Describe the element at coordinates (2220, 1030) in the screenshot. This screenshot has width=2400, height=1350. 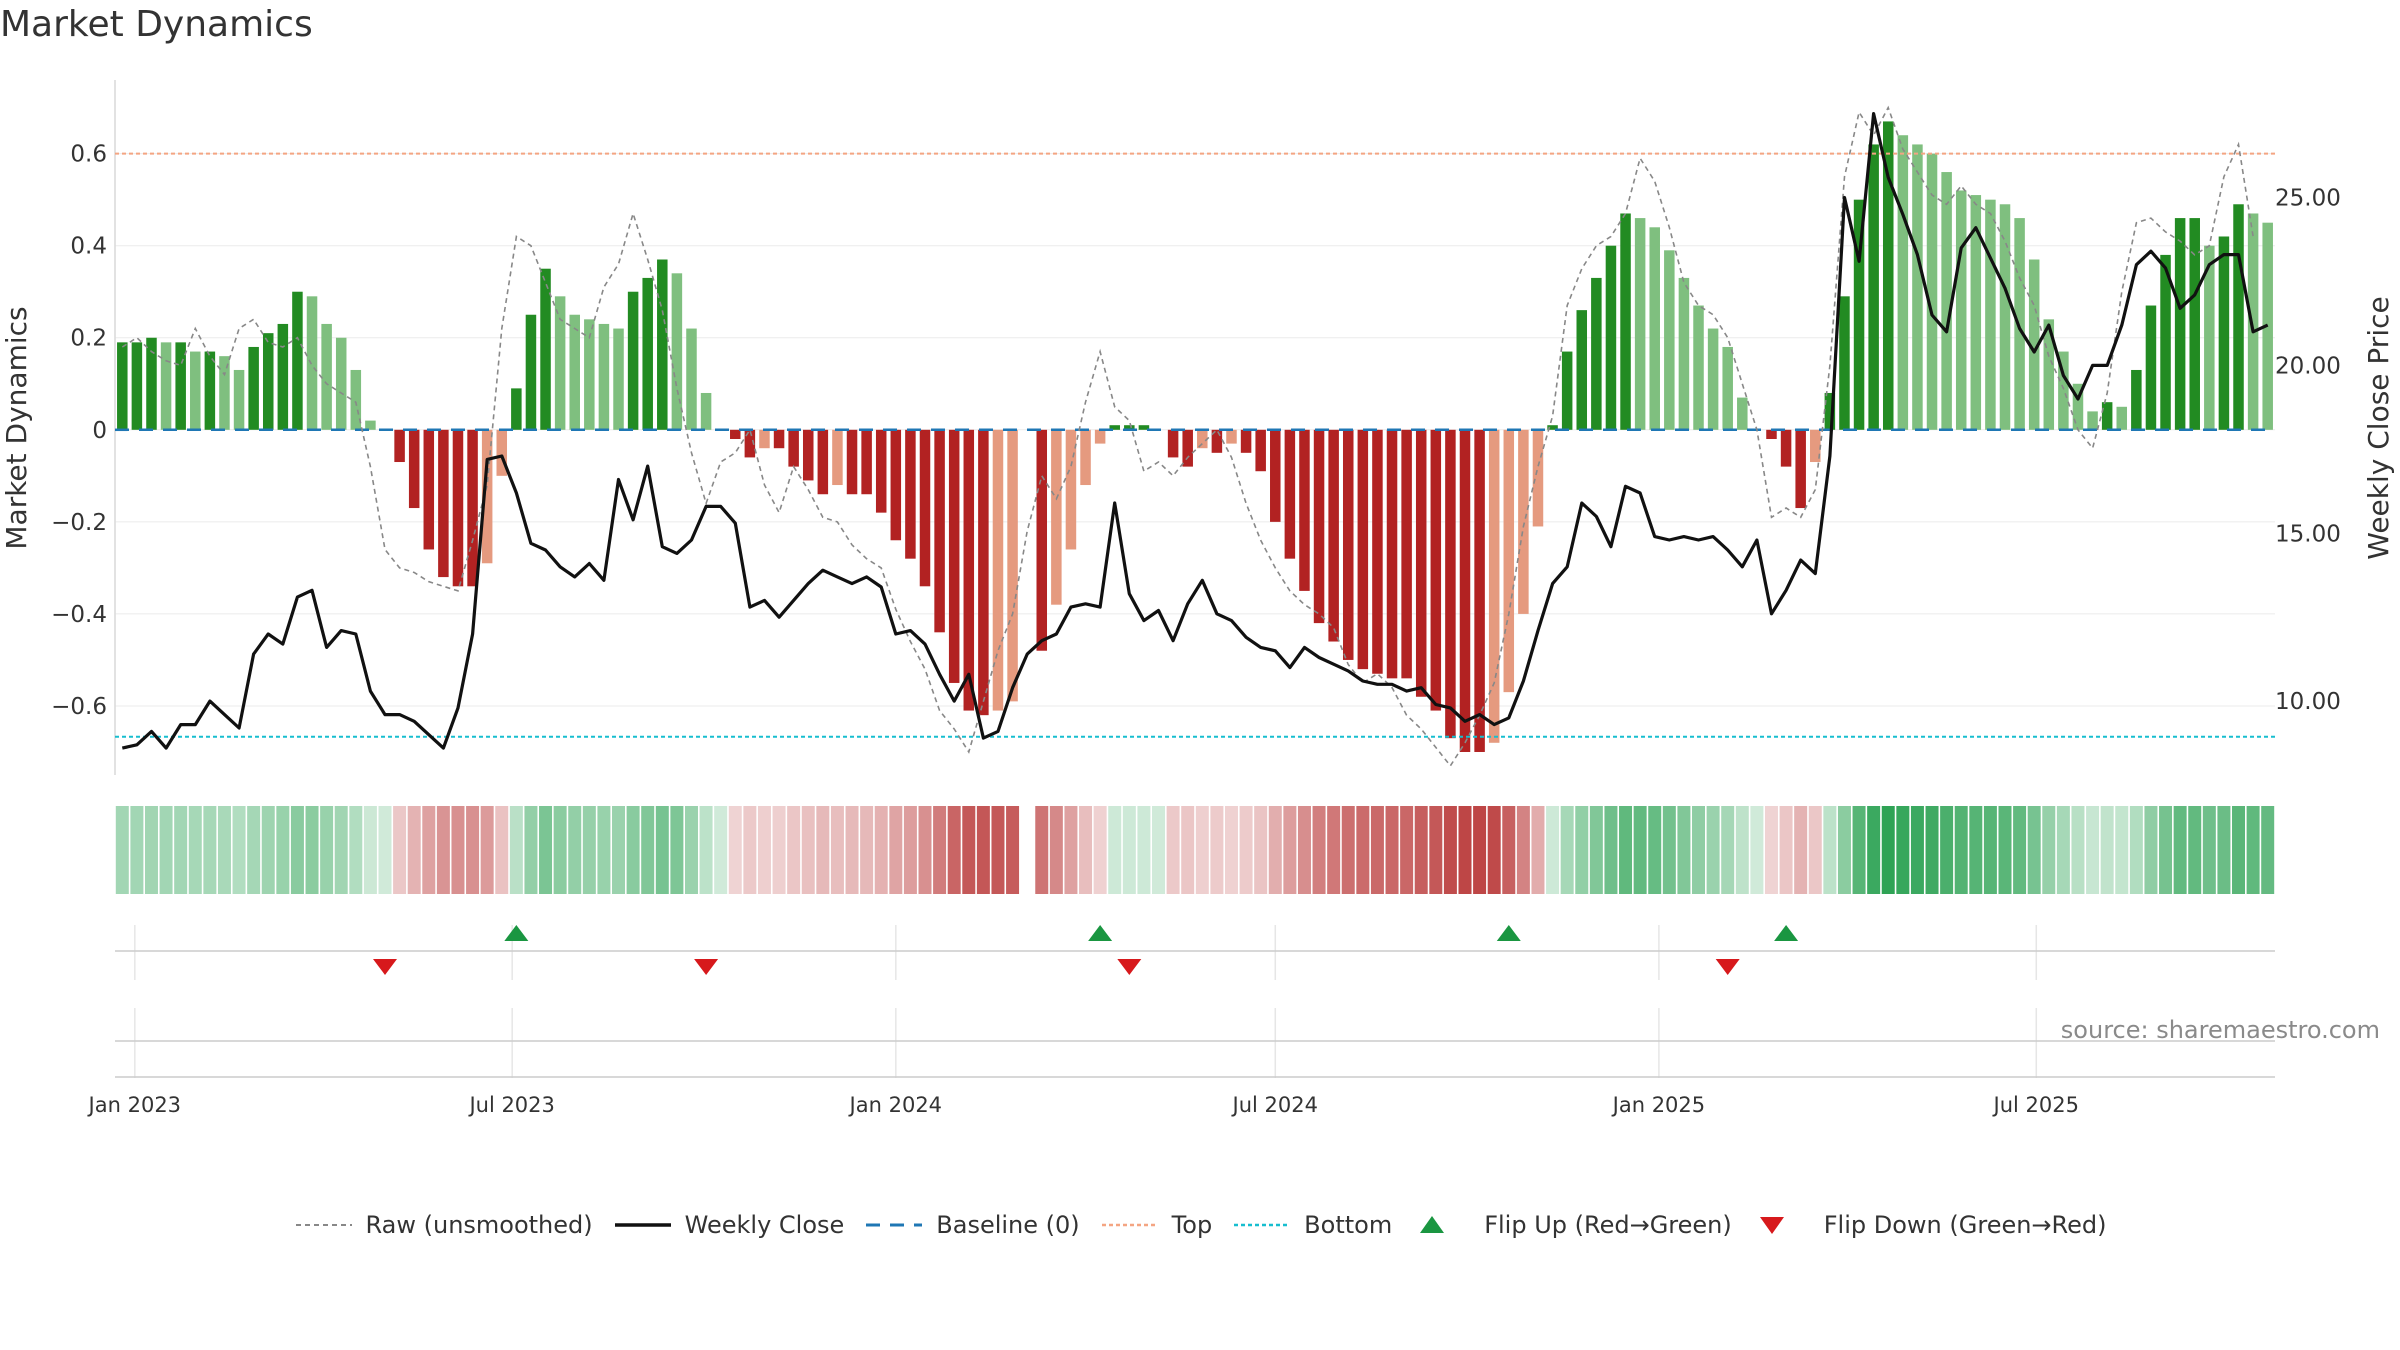
I see `source-label: source: sharemaestro.com` at that location.